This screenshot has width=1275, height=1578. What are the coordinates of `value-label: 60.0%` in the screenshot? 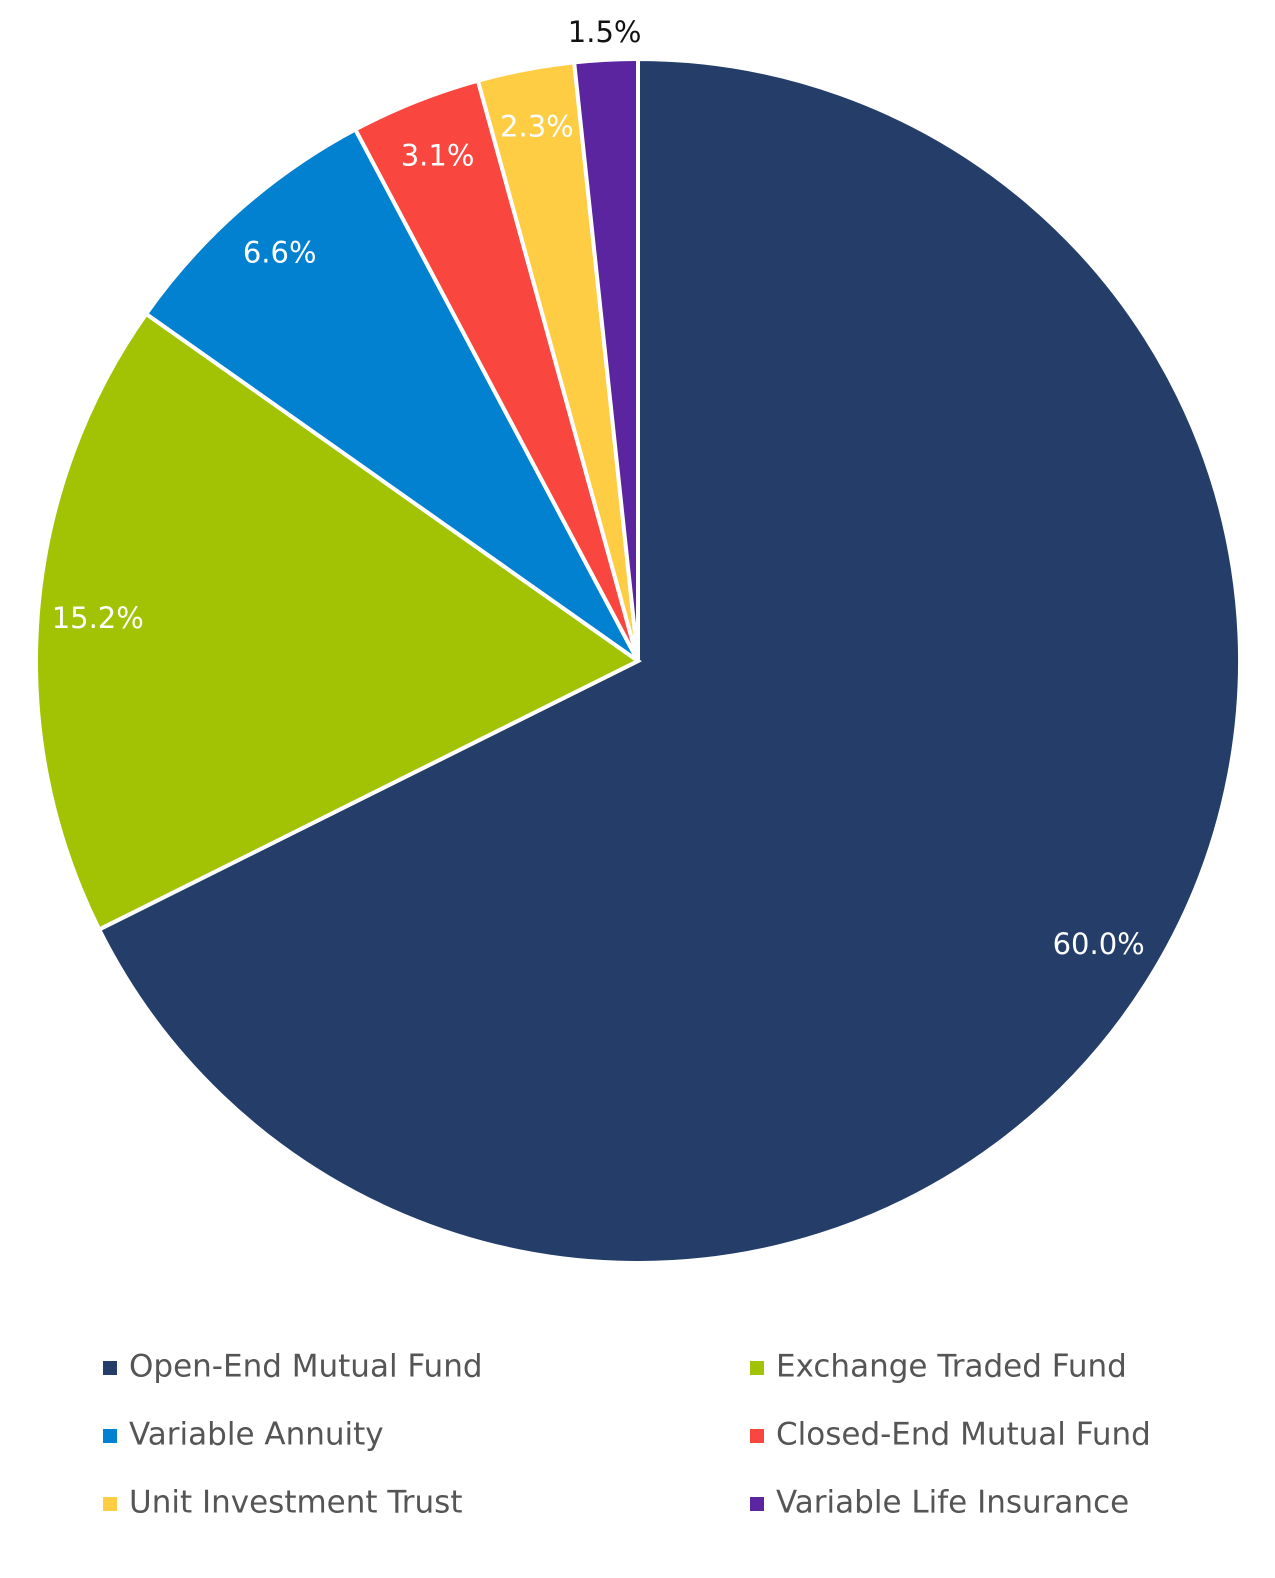 It's located at (1099, 944).